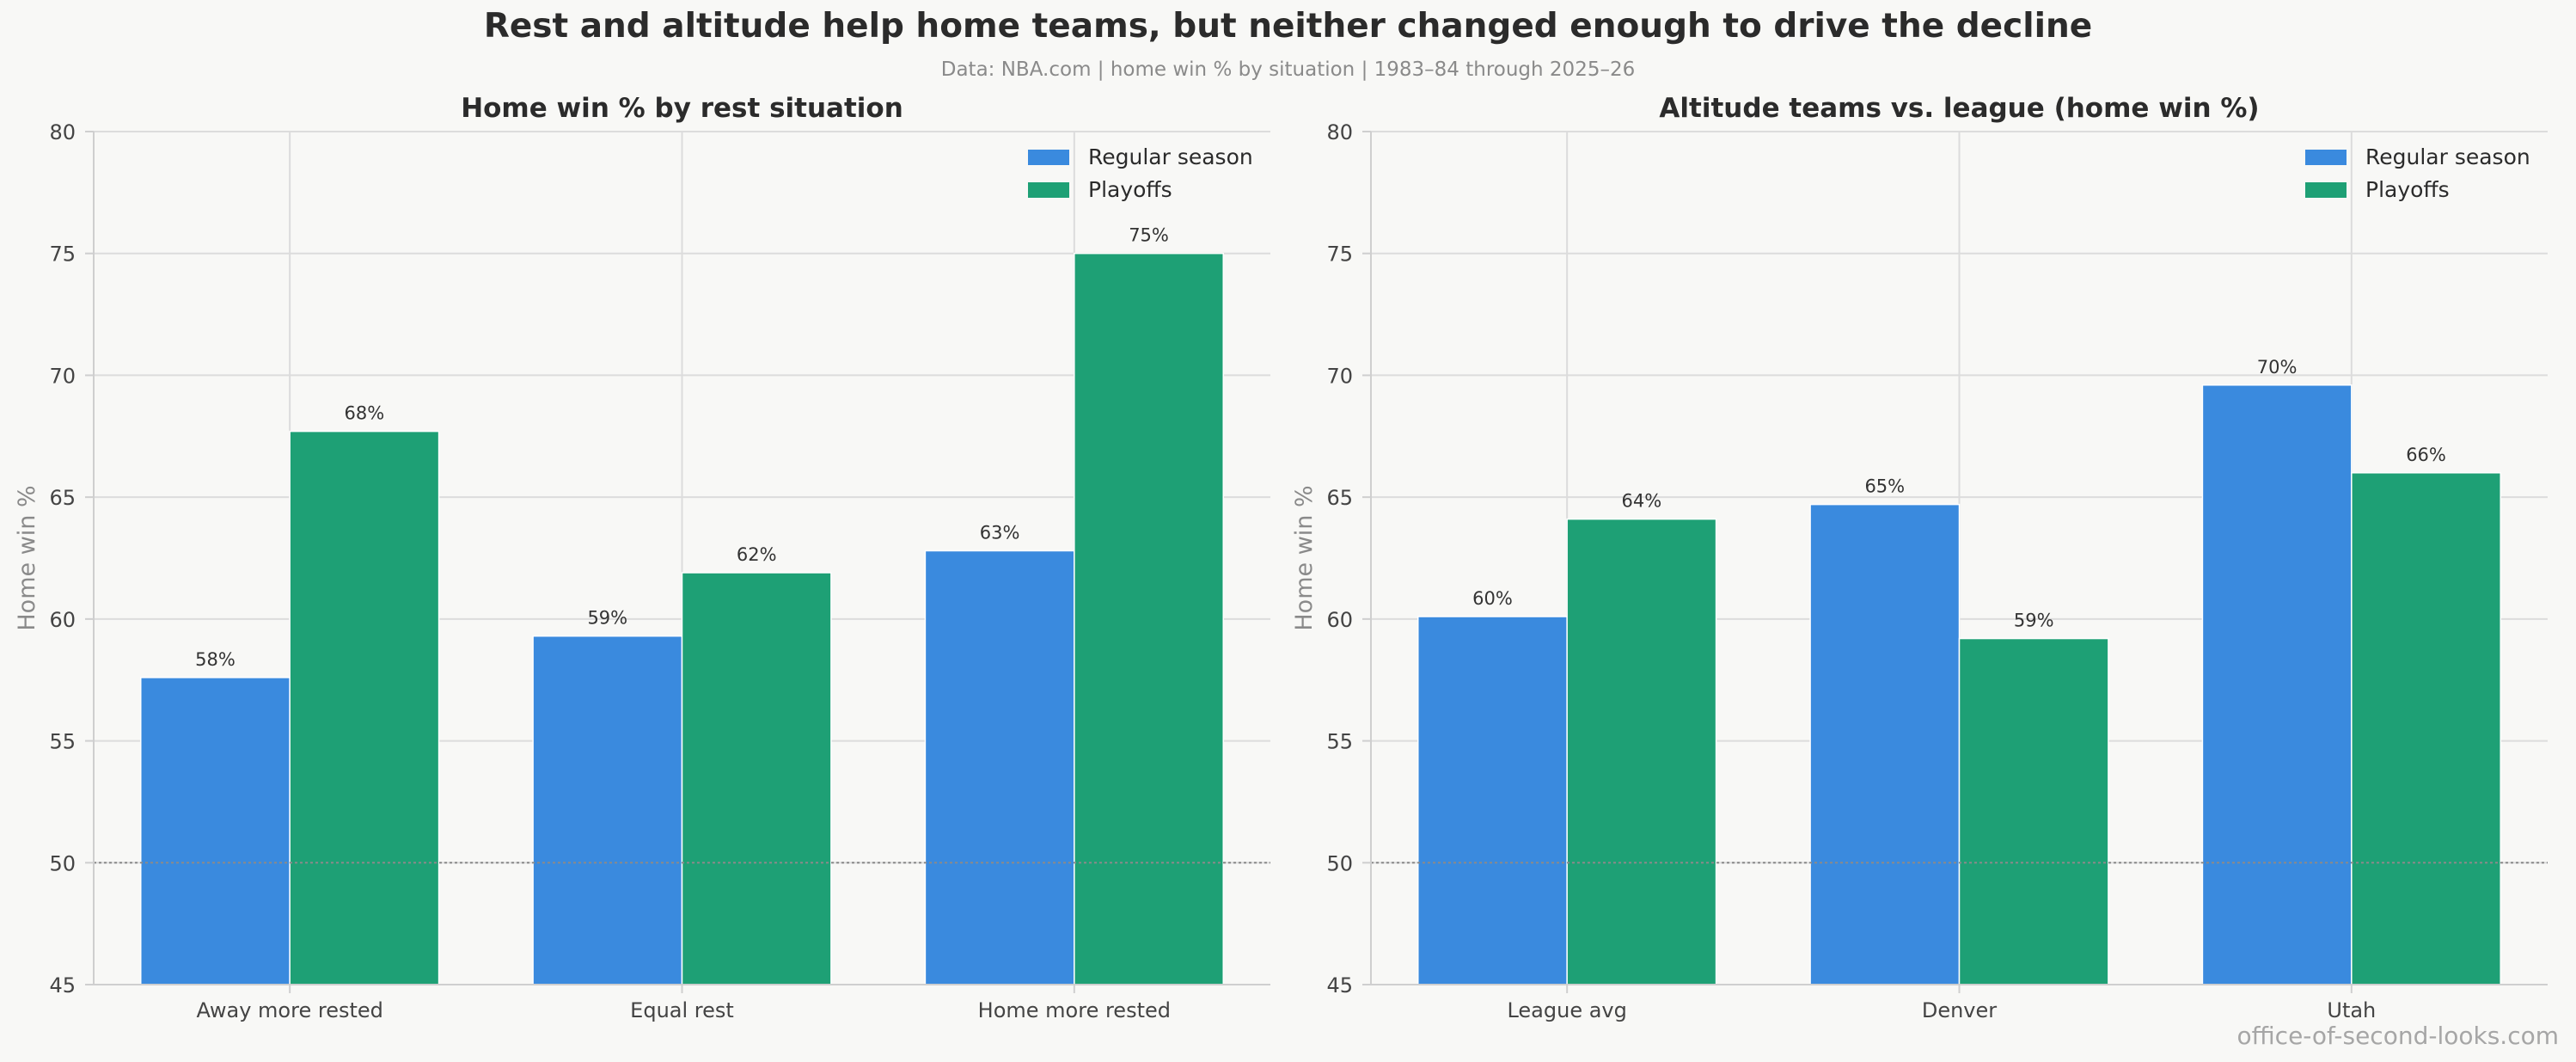 The height and width of the screenshot is (1062, 2576). What do you see at coordinates (2277, 684) in the screenshot?
I see `bar-regular-season-utah` at bounding box center [2277, 684].